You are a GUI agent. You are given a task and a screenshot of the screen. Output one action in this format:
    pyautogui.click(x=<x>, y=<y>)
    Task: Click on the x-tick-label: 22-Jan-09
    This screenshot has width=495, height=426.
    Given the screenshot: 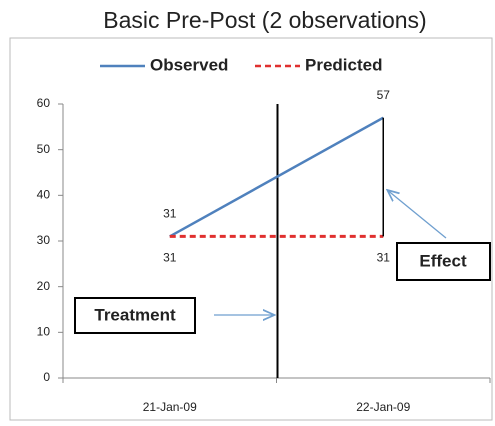 What is the action you would take?
    pyautogui.click(x=383, y=407)
    